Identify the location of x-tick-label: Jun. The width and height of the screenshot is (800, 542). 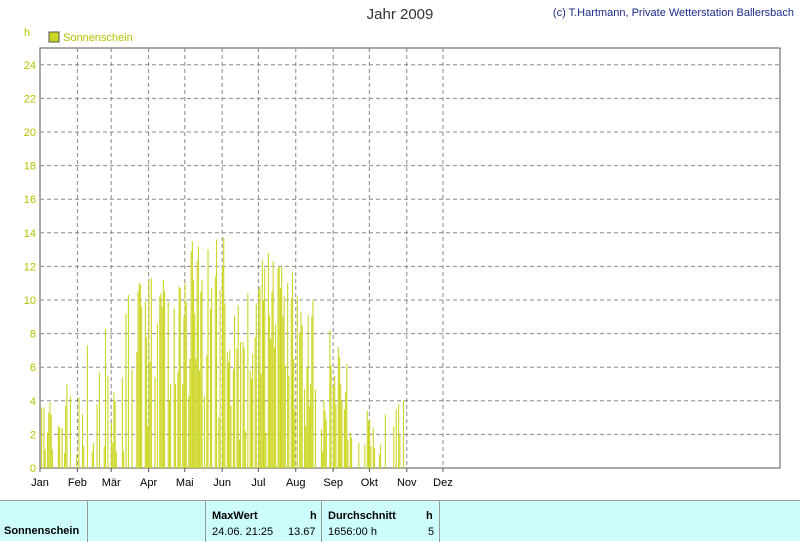
(222, 483).